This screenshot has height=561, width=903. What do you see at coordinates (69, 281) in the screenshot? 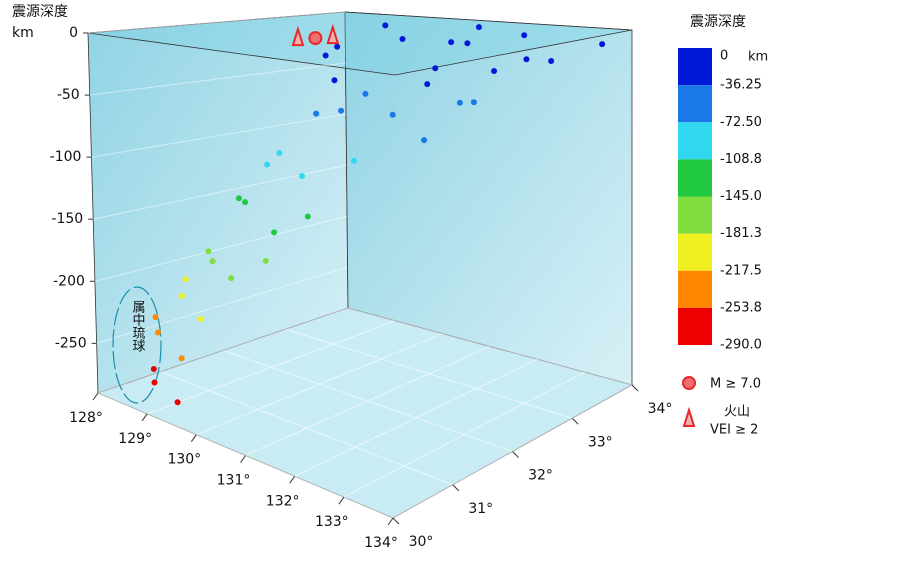
I see `z-tick-label: -200` at bounding box center [69, 281].